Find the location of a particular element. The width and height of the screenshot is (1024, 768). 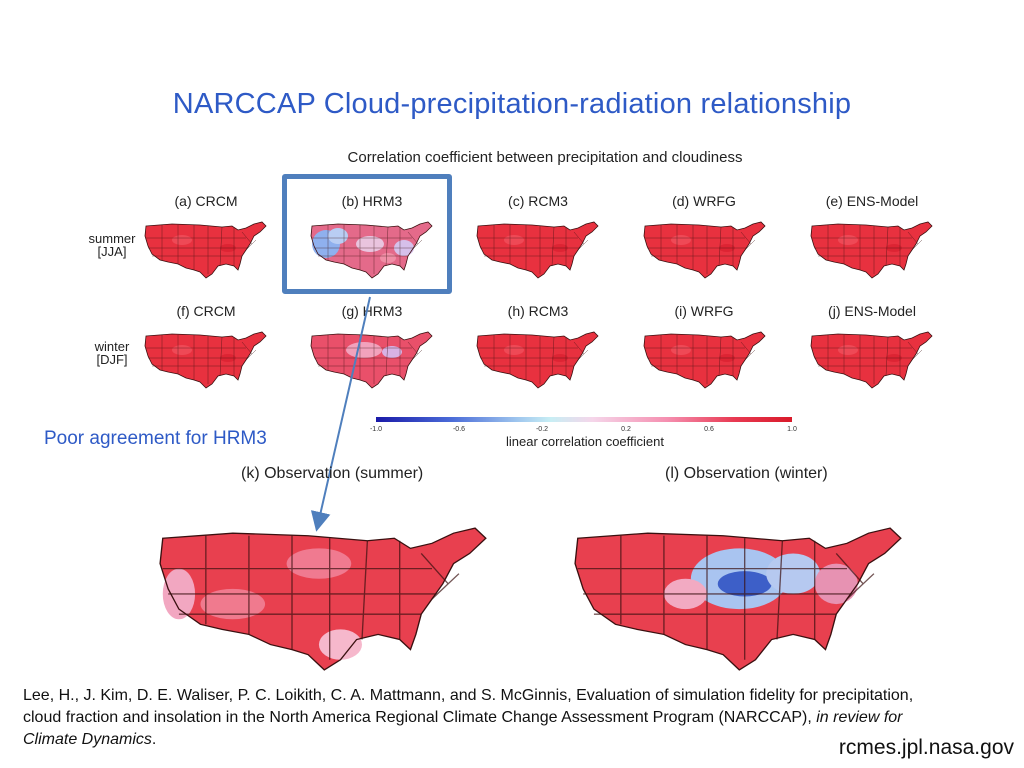

row-label-summer: summer [JJA] is located at coordinates (112, 245).